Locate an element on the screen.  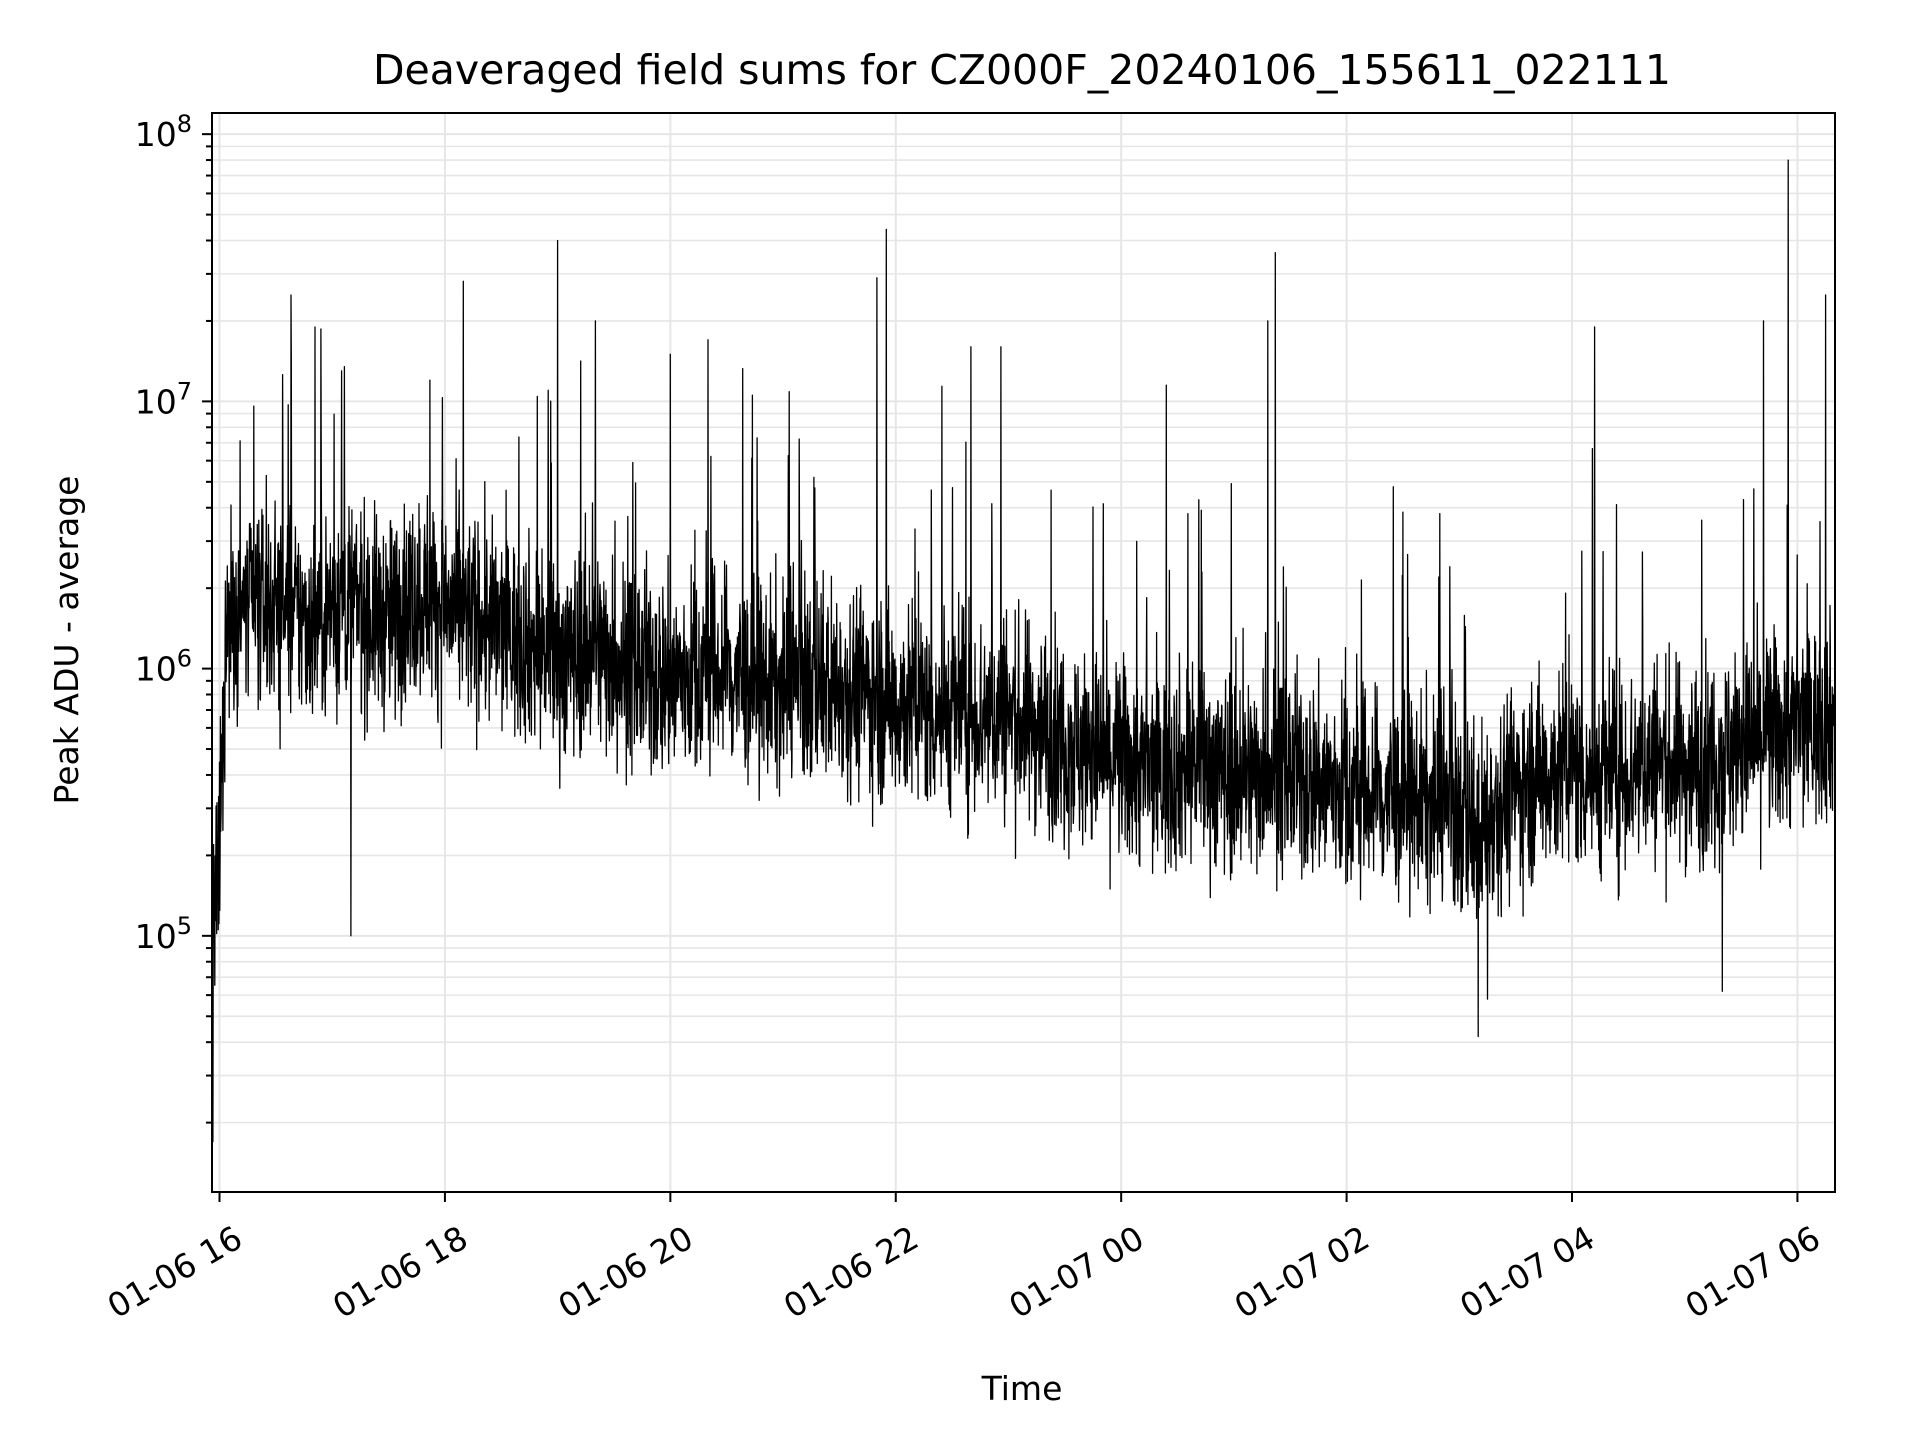
y-tick-label: 10⁷ is located at coordinates (163, 399).